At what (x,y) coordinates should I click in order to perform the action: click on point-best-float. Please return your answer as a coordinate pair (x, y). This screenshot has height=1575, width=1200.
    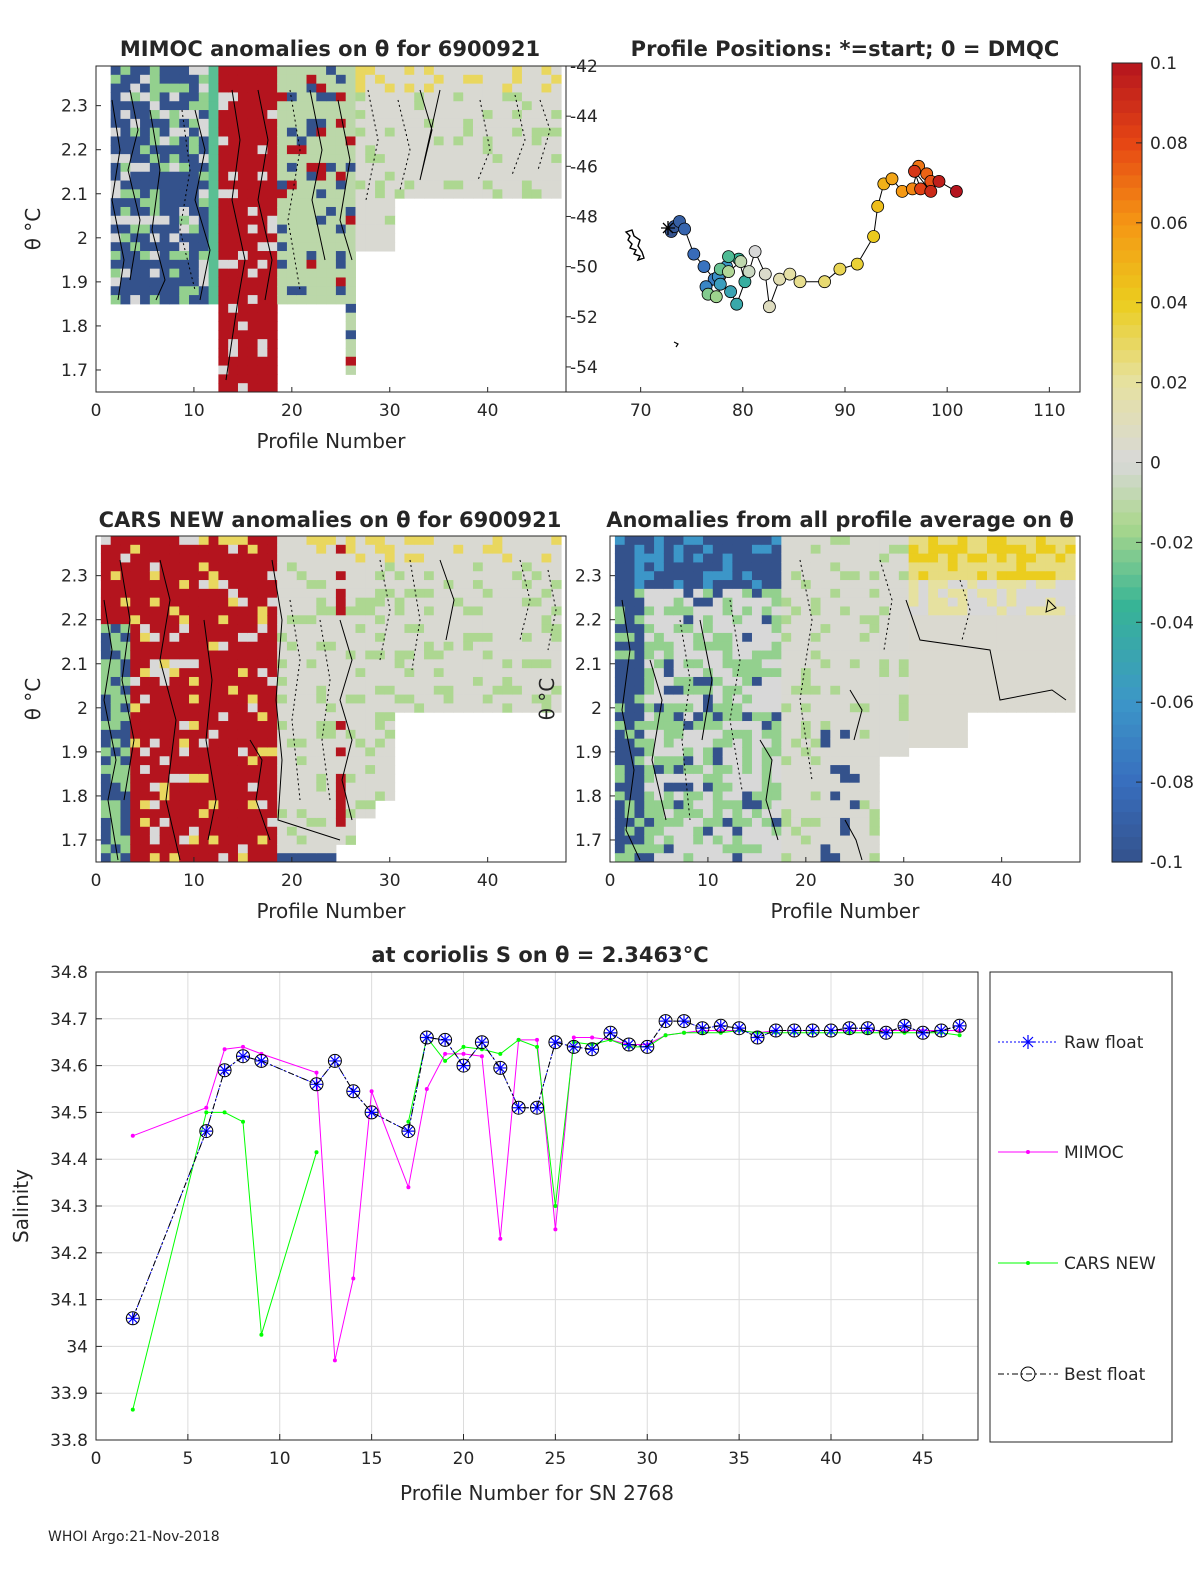
    Looking at the image, I should click on (371, 1112).